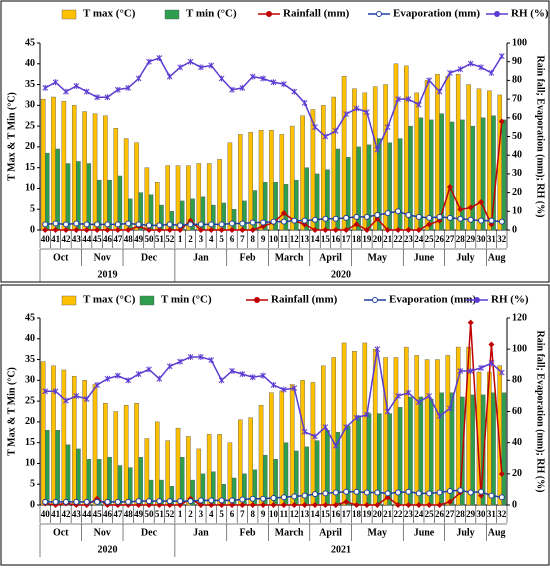 The width and height of the screenshot is (550, 571). I want to click on year-label: 2021, so click(341, 549).